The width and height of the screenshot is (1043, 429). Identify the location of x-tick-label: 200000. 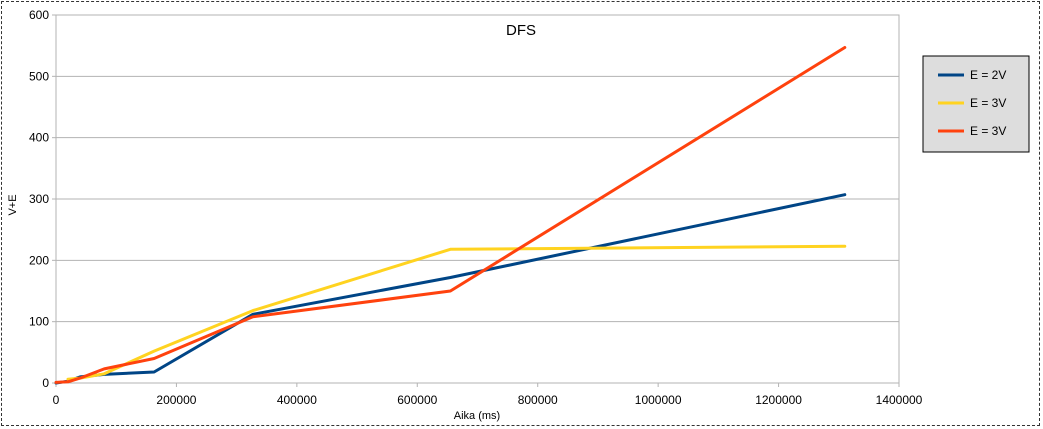
(176, 400).